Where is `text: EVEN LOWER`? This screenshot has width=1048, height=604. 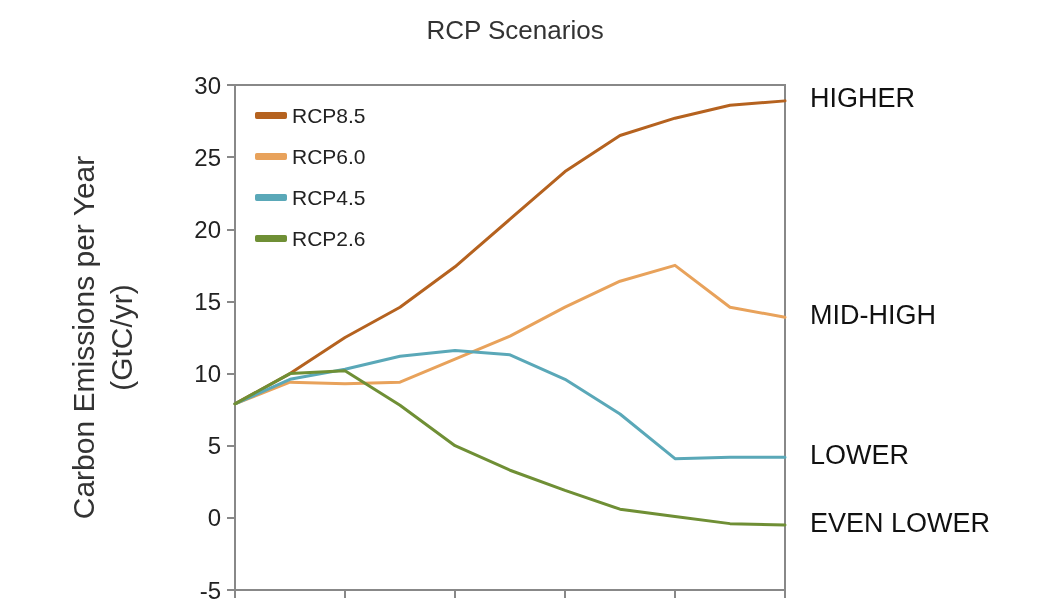
text: EVEN LOWER is located at coordinates (900, 522).